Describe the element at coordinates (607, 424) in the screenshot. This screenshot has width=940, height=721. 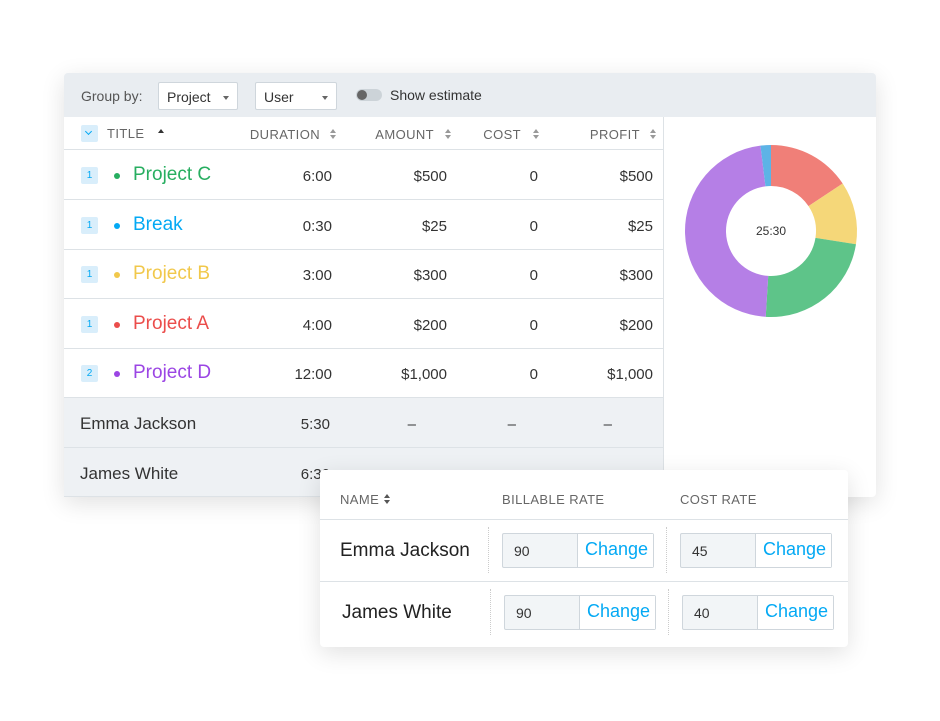
I see `cell-profit: –` at that location.